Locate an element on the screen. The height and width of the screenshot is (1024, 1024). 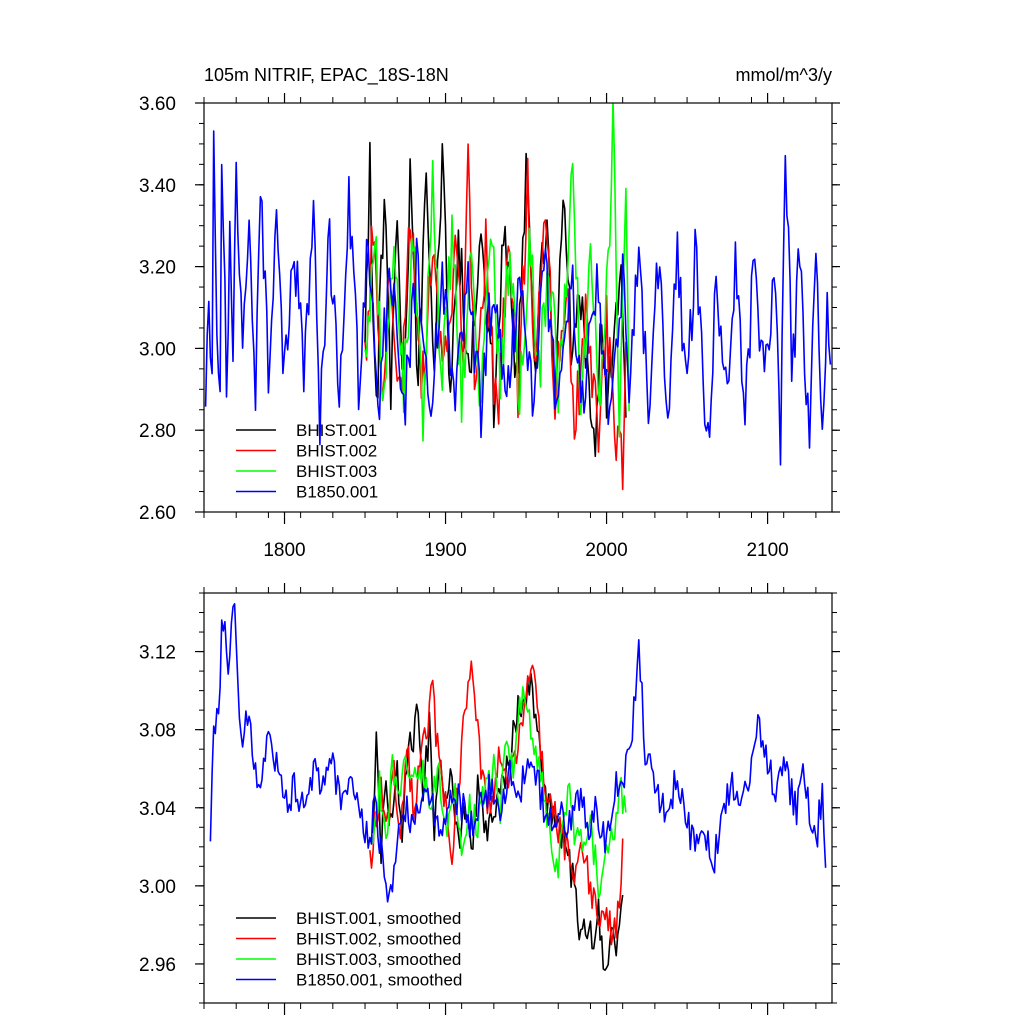
legend-label: BHIST.002 is located at coordinates (336, 451).